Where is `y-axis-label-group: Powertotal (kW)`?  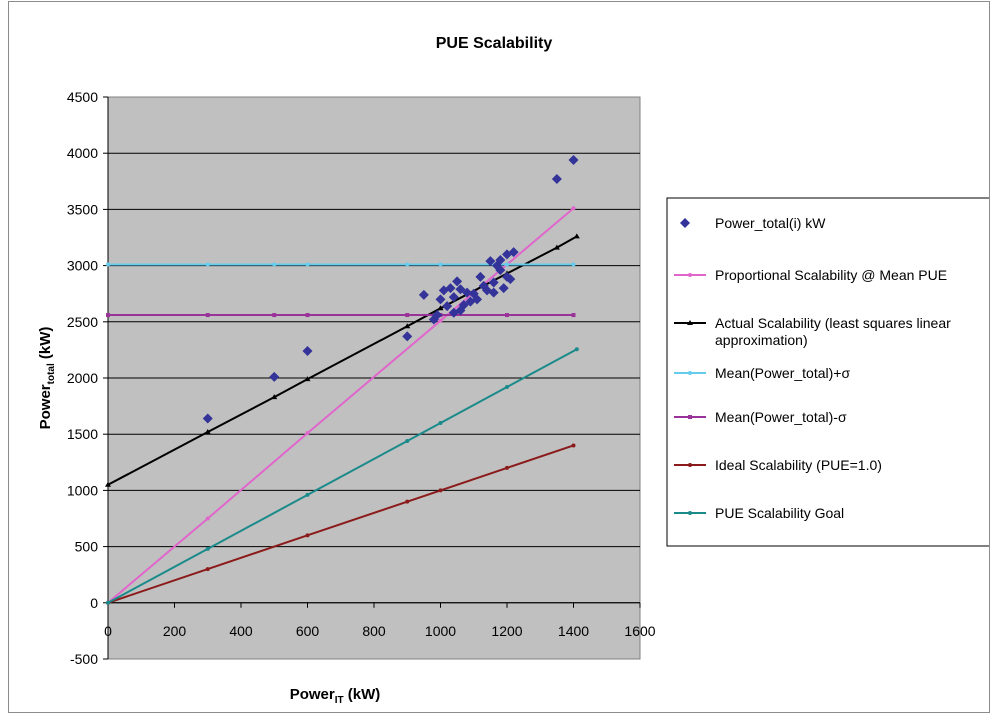 y-axis-label-group: Powertotal (kW) is located at coordinates (47, 378).